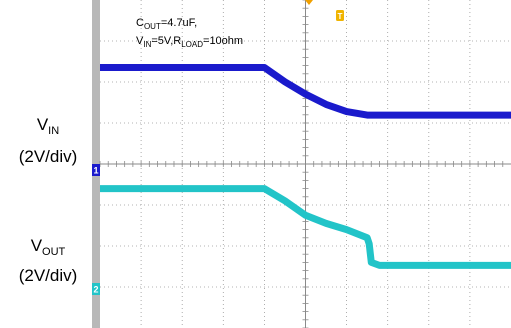 This screenshot has height=328, width=511. Describe the element at coordinates (309, 2) in the screenshot. I see `trigger-position-arrow` at that location.